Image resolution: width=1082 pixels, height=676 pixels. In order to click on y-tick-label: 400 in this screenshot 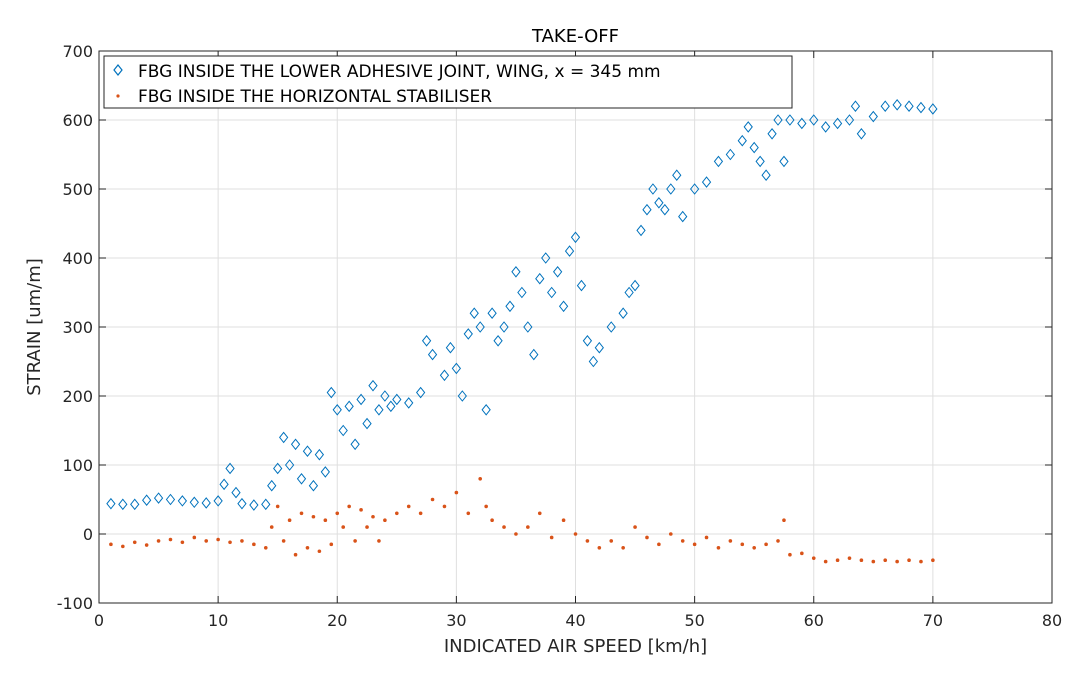, I will do `click(77, 258)`.